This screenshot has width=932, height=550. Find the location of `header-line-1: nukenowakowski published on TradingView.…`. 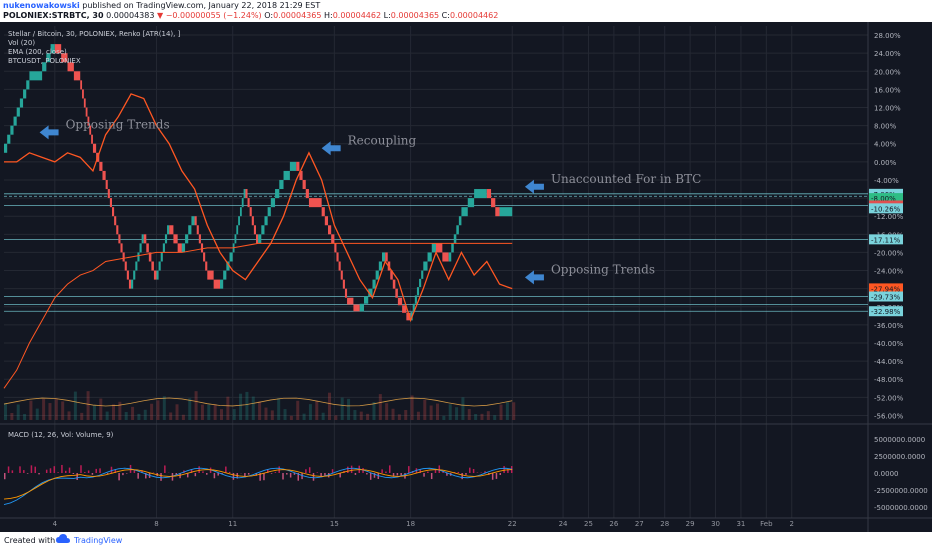

header-line-1: nukenowakowski published on TradingView.… is located at coordinates (161, 5).